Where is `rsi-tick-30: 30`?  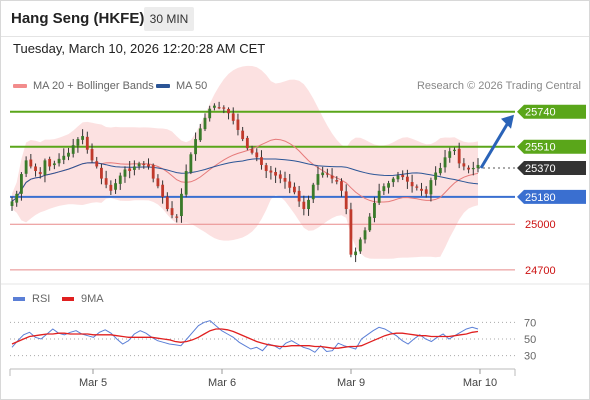 rsi-tick-30: 30 is located at coordinates (530, 357).